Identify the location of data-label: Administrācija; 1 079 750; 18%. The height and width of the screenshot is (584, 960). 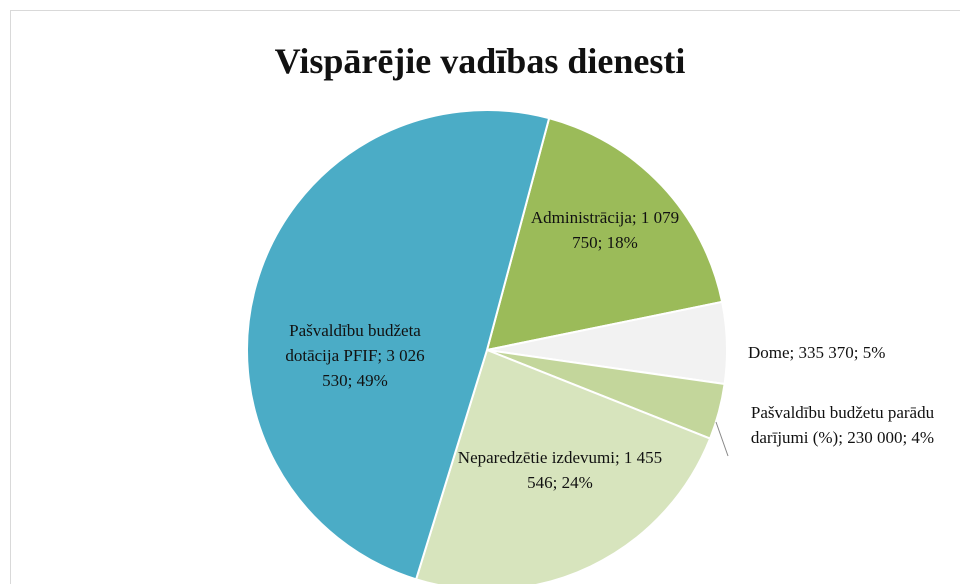
(605, 230).